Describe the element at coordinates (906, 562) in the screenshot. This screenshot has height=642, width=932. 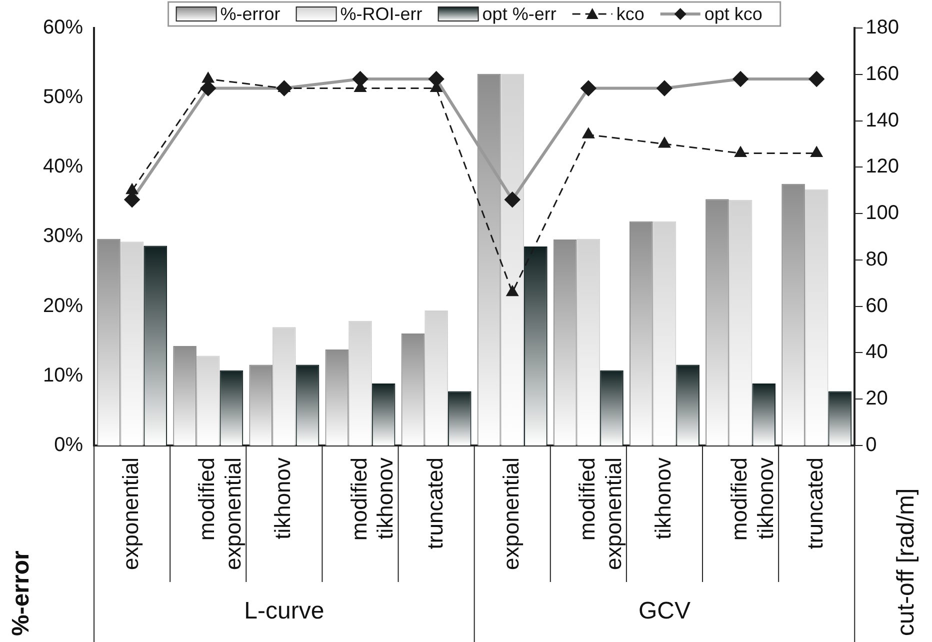
I see `y2-axis-title: cut-off [rad/m]` at that location.